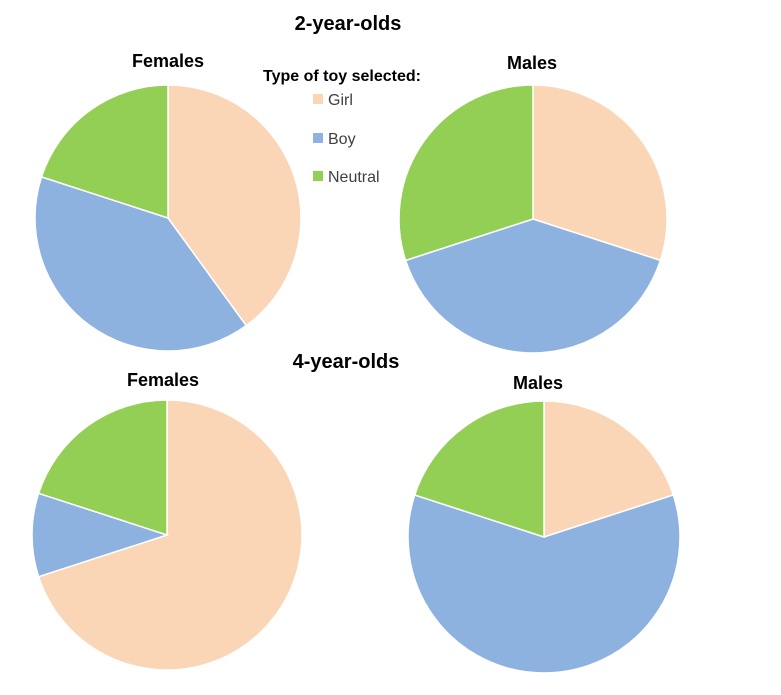 The image size is (781, 695). Describe the element at coordinates (318, 138) in the screenshot. I see `legend-swatch-boy` at that location.